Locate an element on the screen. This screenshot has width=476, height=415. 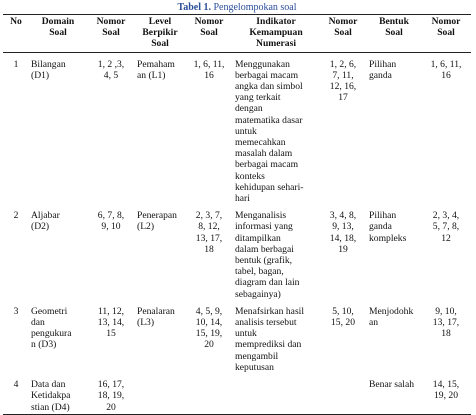
table-cell: 1, 2 ,3, 4, 5 is located at coordinates (111, 69).